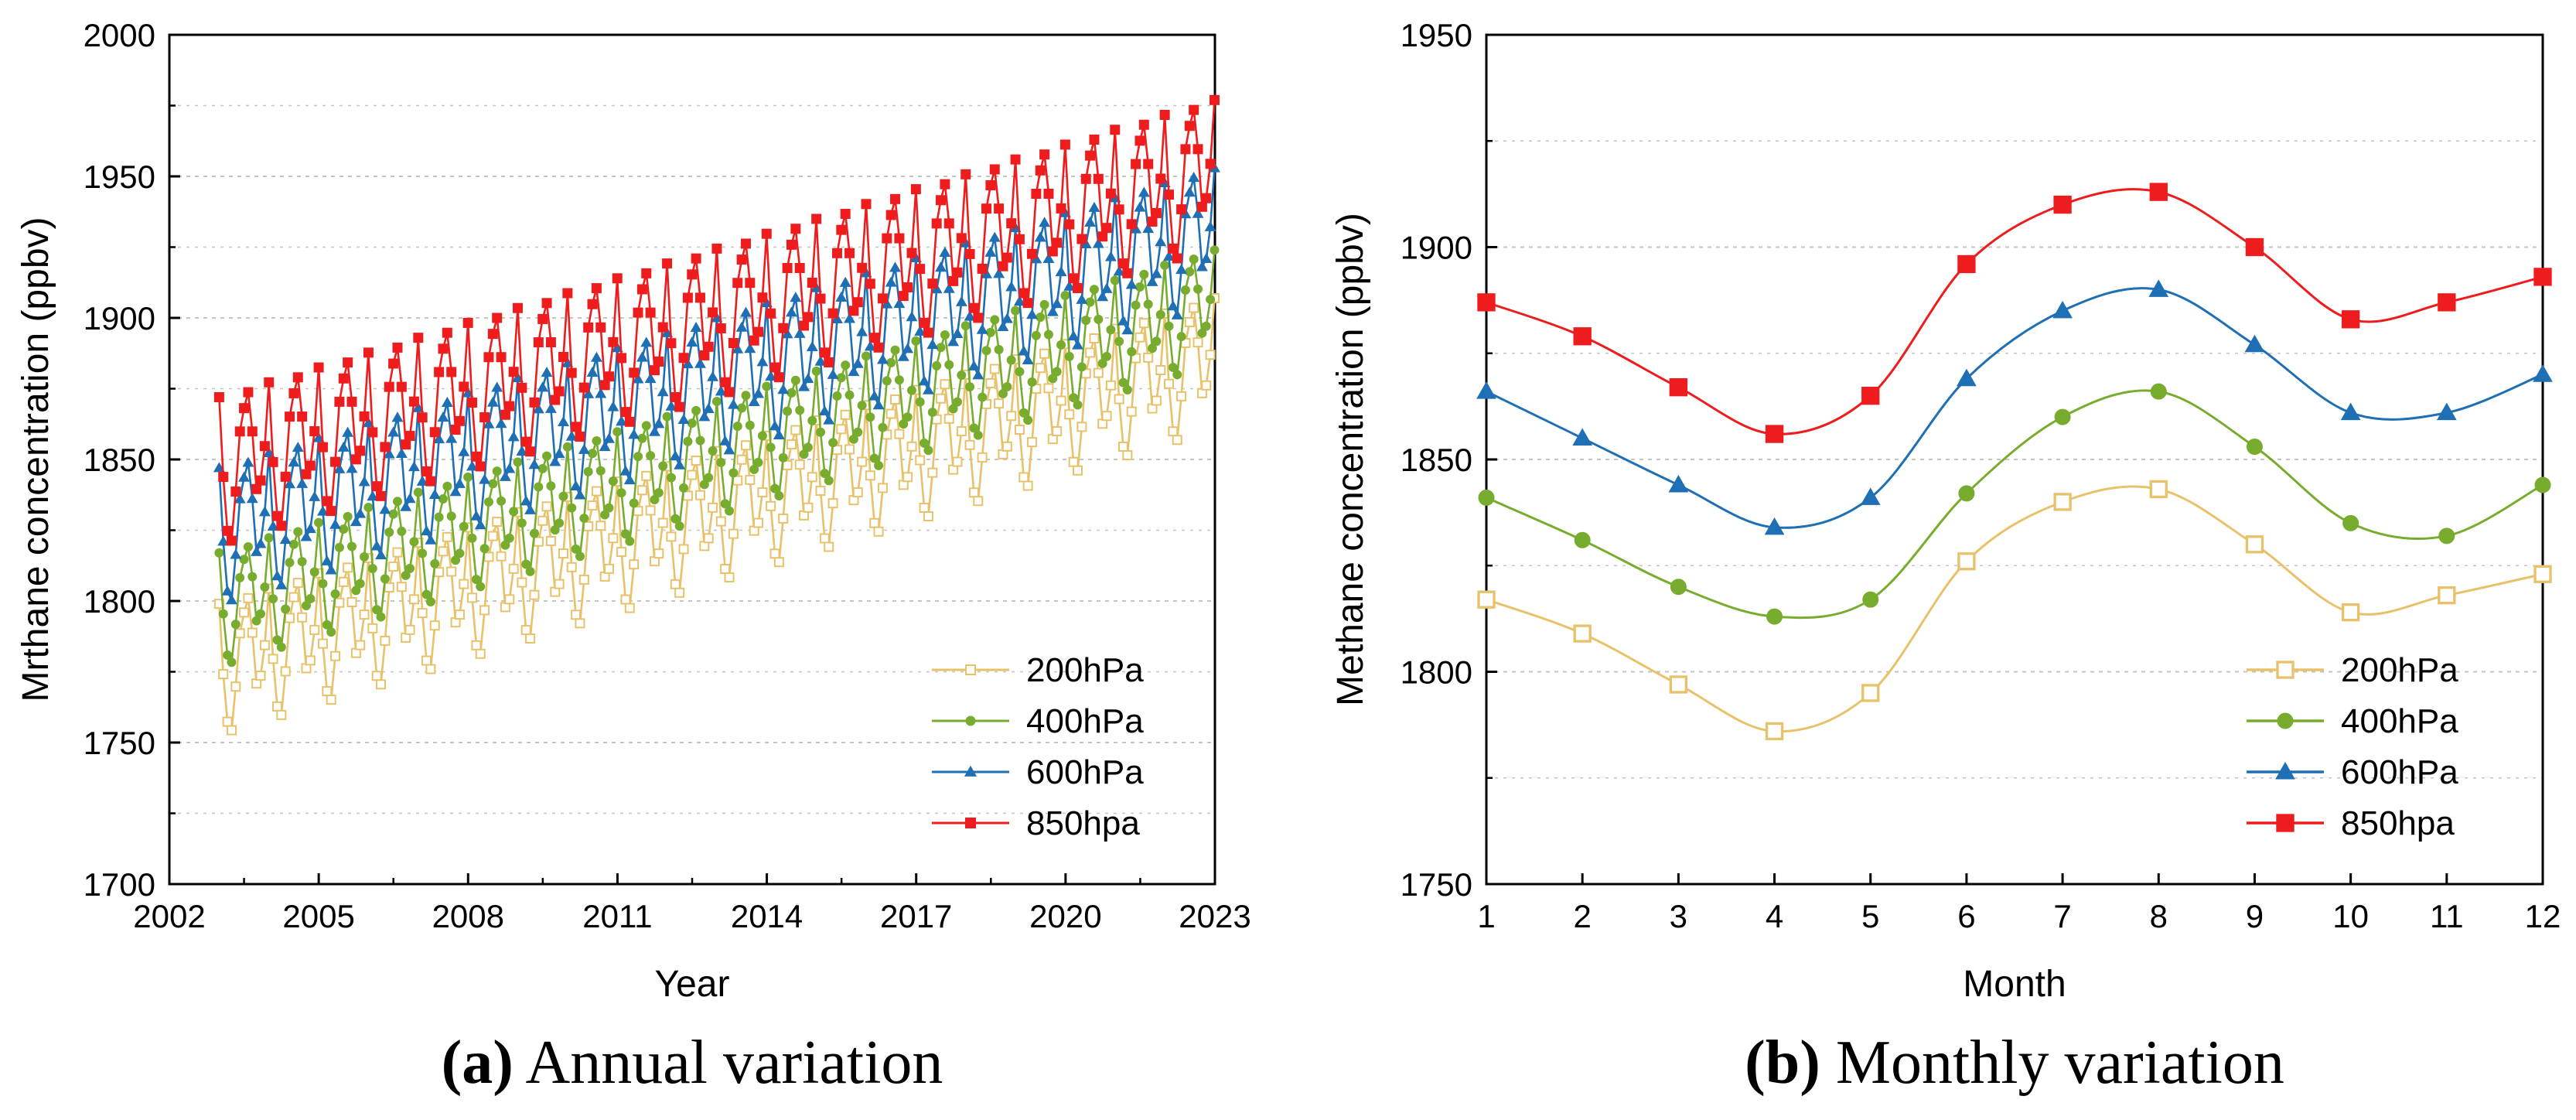 The width and height of the screenshot is (2576, 1120). Describe the element at coordinates (2014, 407) in the screenshot. I see `series-600hPa` at that location.